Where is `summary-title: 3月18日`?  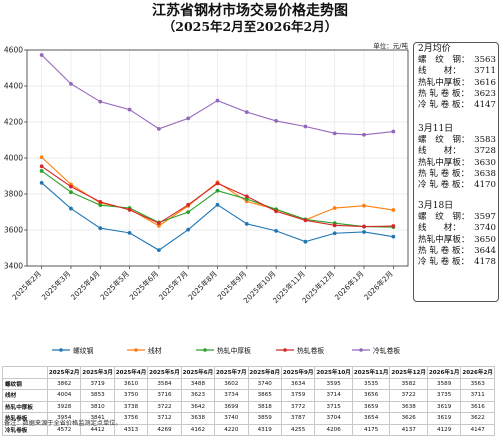
summary-title: 3月18日 is located at coordinates (436, 206).